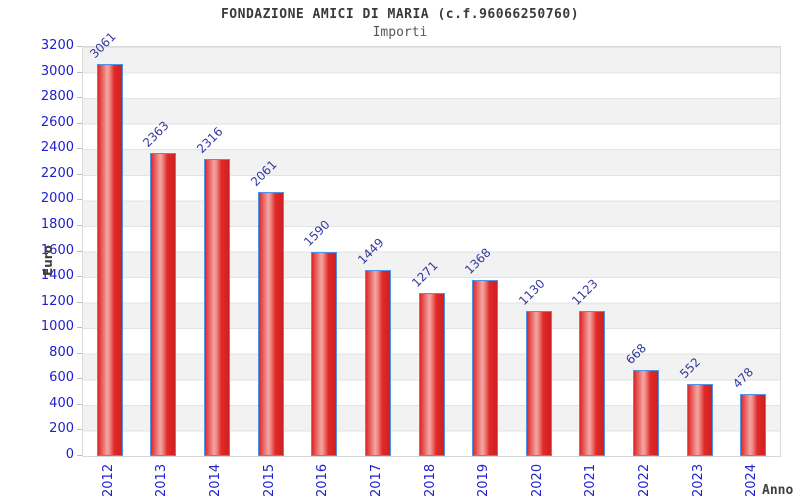 This screenshot has width=800, height=500. What do you see at coordinates (57, 250) in the screenshot?
I see `y-tick-label: 1600` at bounding box center [57, 250].